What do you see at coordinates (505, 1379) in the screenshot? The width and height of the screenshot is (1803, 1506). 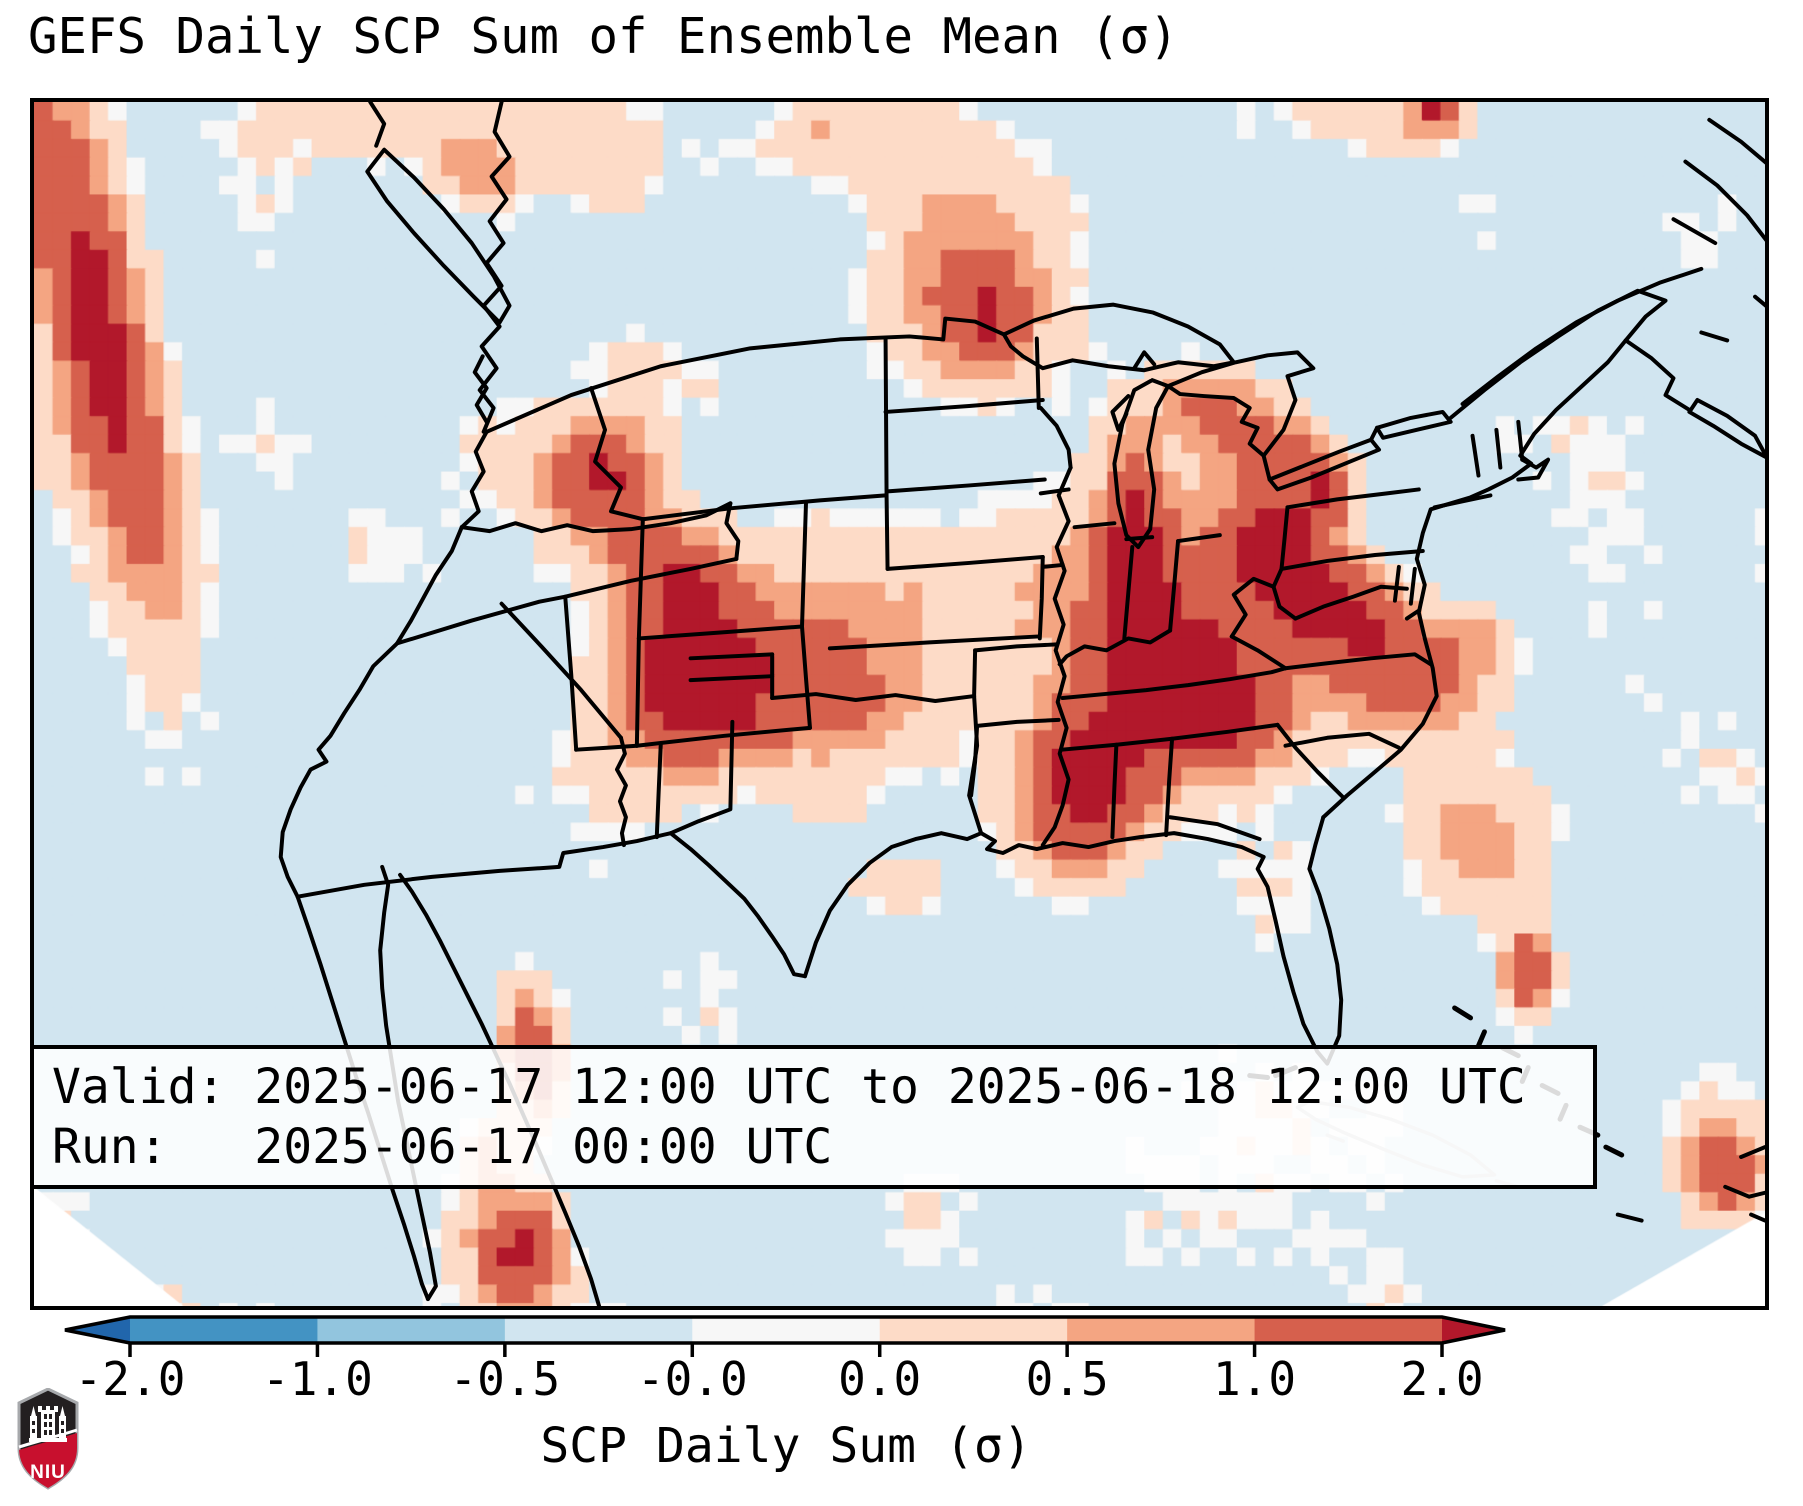 I see `colorbar-tick-label: -0.5` at bounding box center [505, 1379].